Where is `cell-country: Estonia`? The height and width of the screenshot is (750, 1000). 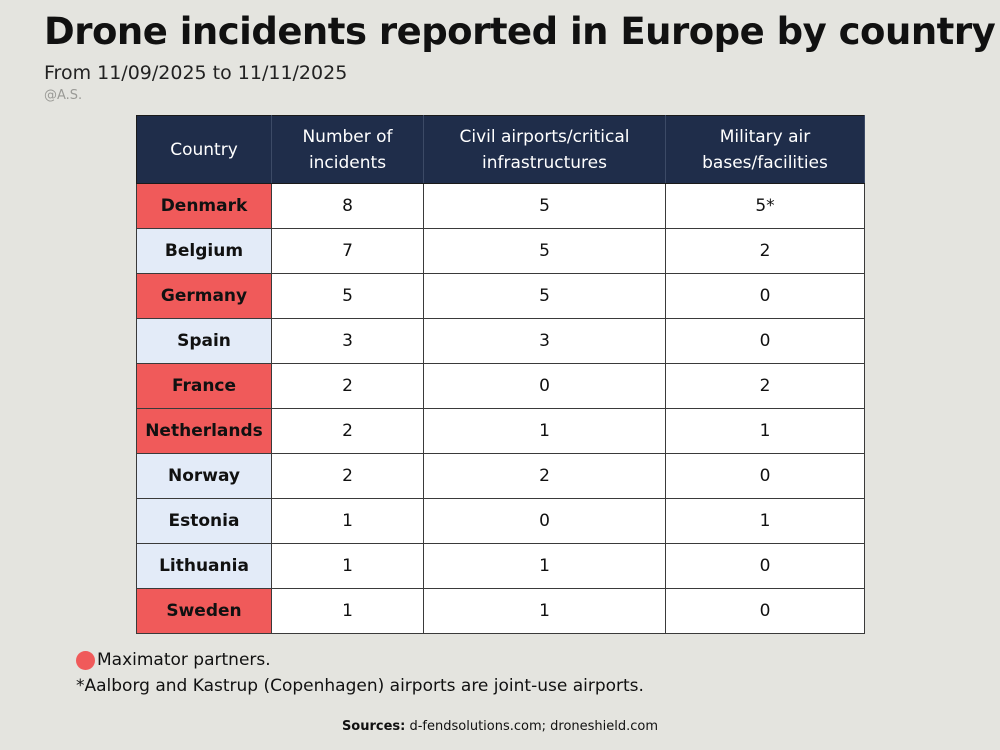 cell-country: Estonia is located at coordinates (204, 521).